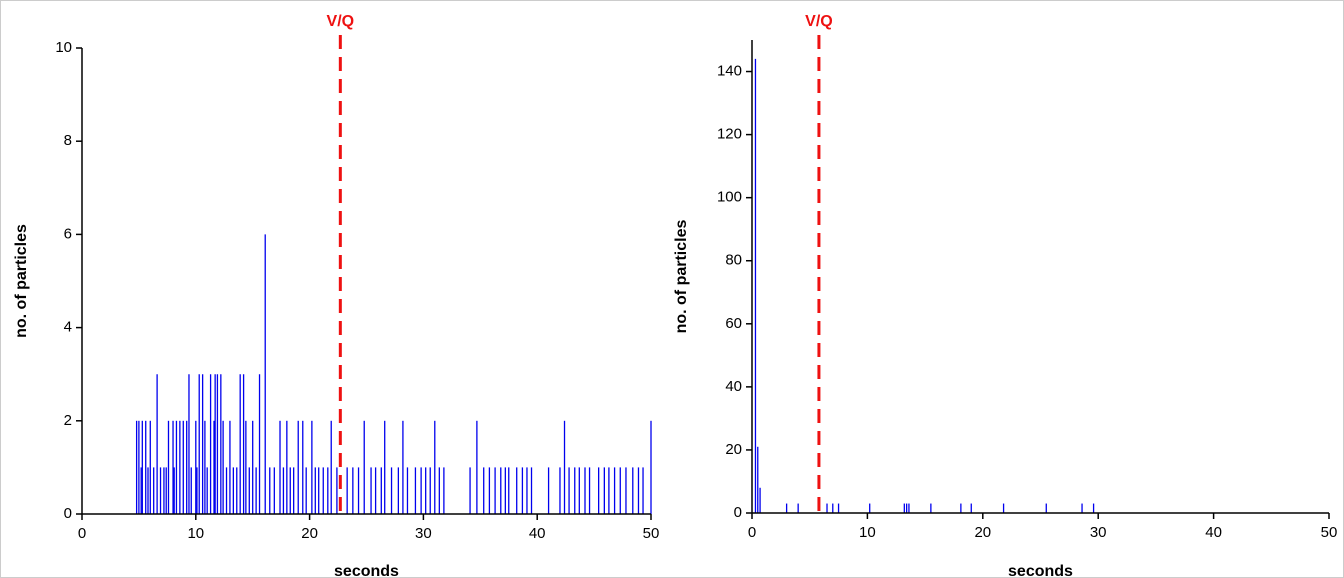  I want to click on y-tick-label: 60, so click(733, 323).